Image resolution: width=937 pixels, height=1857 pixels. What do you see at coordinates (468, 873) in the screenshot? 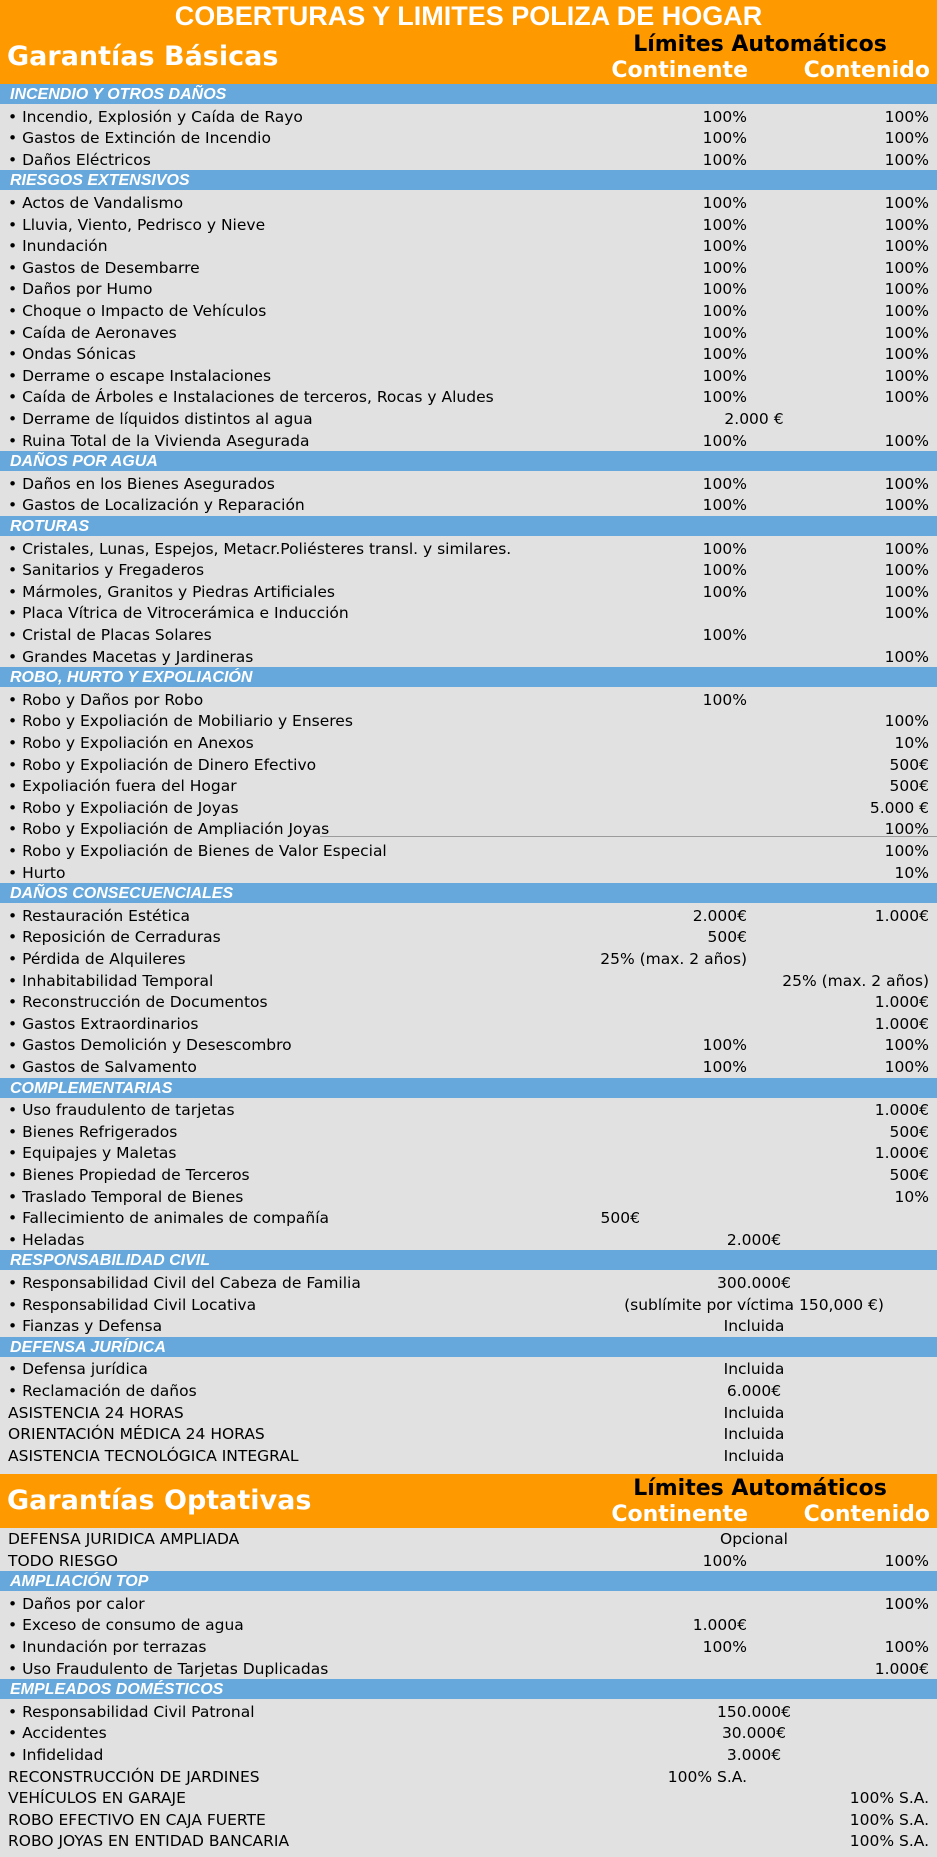
I see `coverage-row: • Hurto 10%` at bounding box center [468, 873].